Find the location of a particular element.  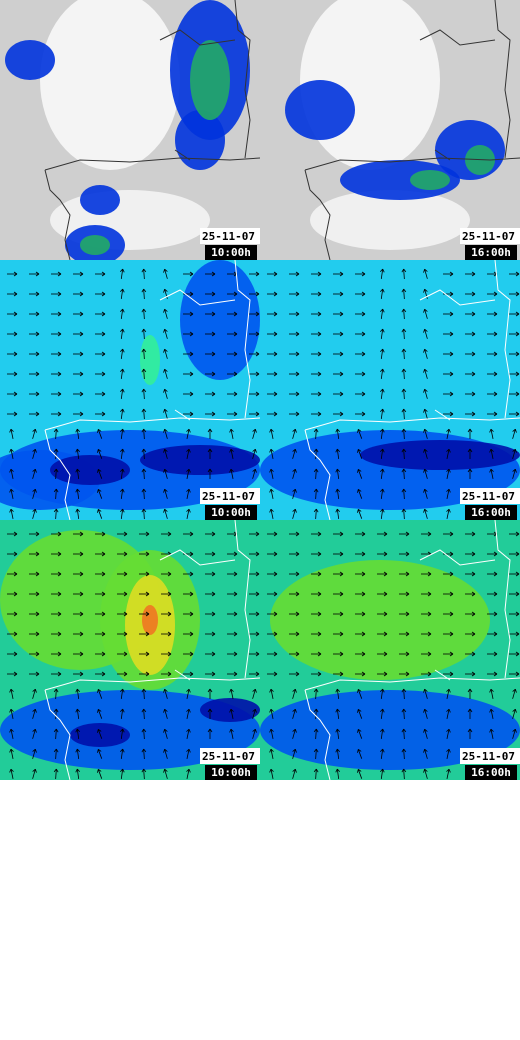

field-area is located at coordinates (200, 460).